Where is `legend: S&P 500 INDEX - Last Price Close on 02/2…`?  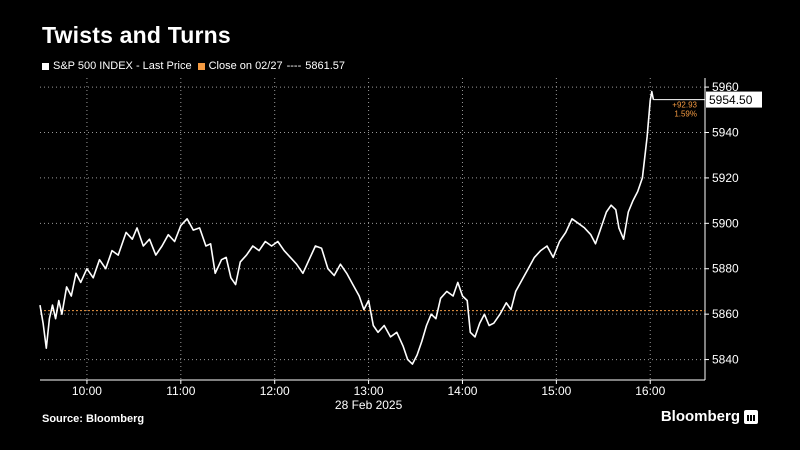 legend: S&P 500 INDEX - Last Price Close on 02/2… is located at coordinates (193, 66).